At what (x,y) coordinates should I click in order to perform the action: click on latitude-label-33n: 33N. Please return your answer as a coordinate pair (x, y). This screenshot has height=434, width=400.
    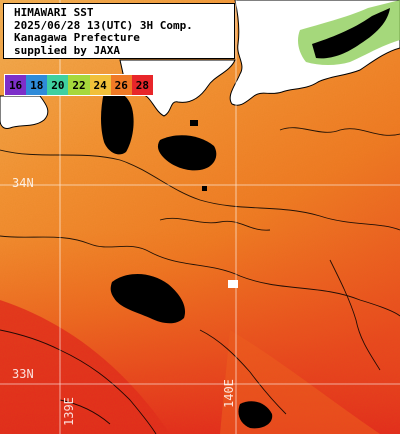
    Looking at the image, I should click on (23, 374).